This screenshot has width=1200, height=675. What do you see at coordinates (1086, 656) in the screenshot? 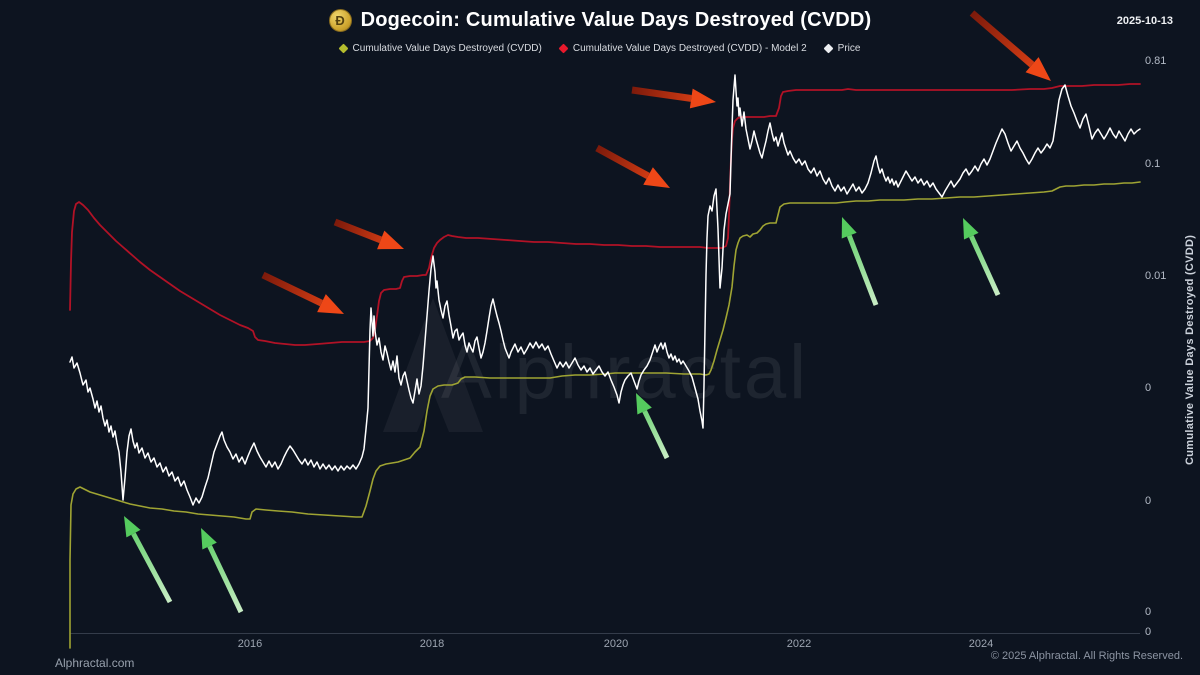
I see `footer-copyright: © 2025 Alphractal. All Rights Reserved.` at bounding box center [1086, 656].